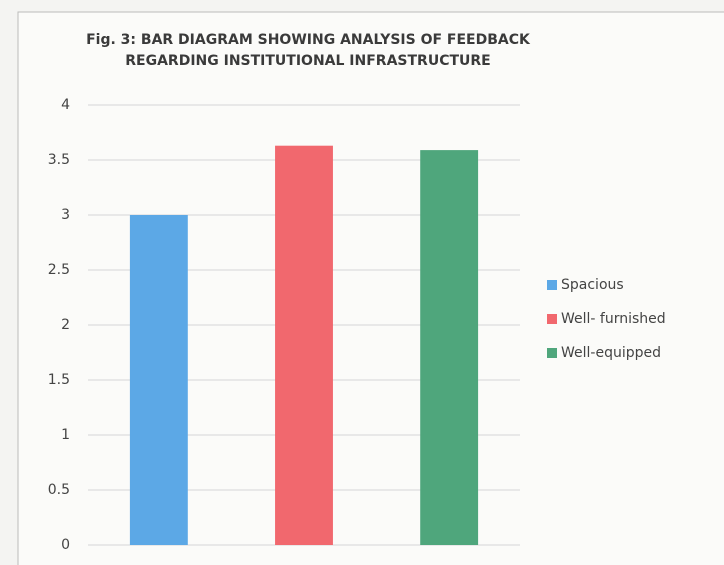  Describe the element at coordinates (59, 270) in the screenshot. I see `y-tick-label: 2.5` at that location.